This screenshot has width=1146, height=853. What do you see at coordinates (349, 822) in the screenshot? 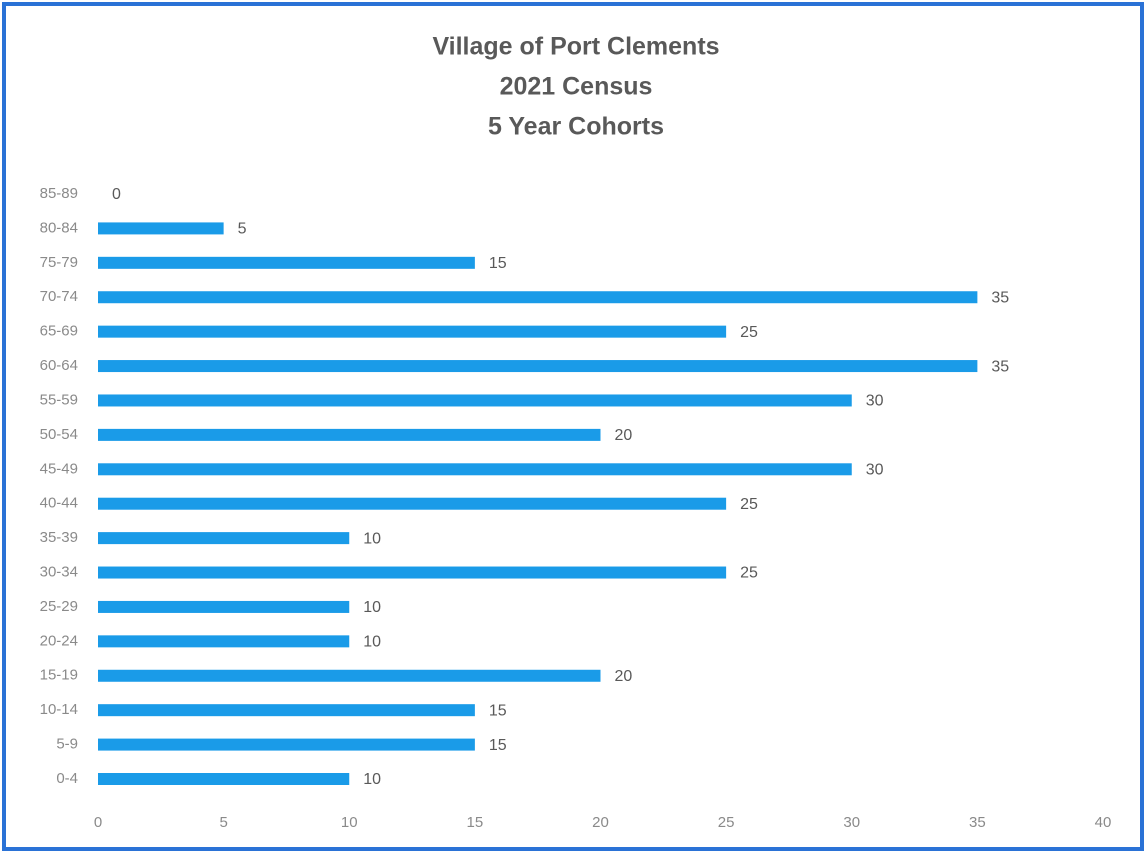
I see `x-tick-label: 10` at bounding box center [349, 822].